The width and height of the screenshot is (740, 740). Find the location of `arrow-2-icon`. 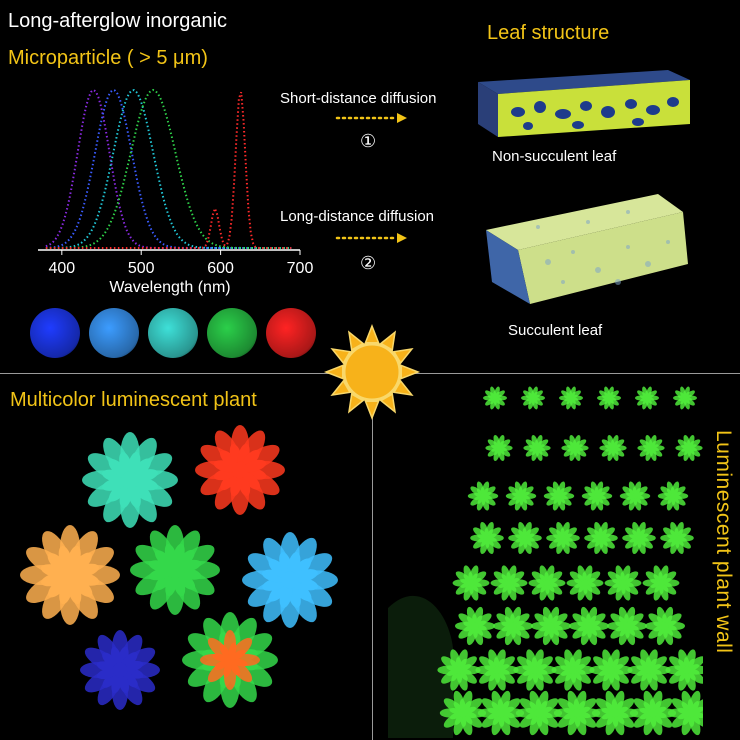

arrow-2-icon is located at coordinates (371, 238).